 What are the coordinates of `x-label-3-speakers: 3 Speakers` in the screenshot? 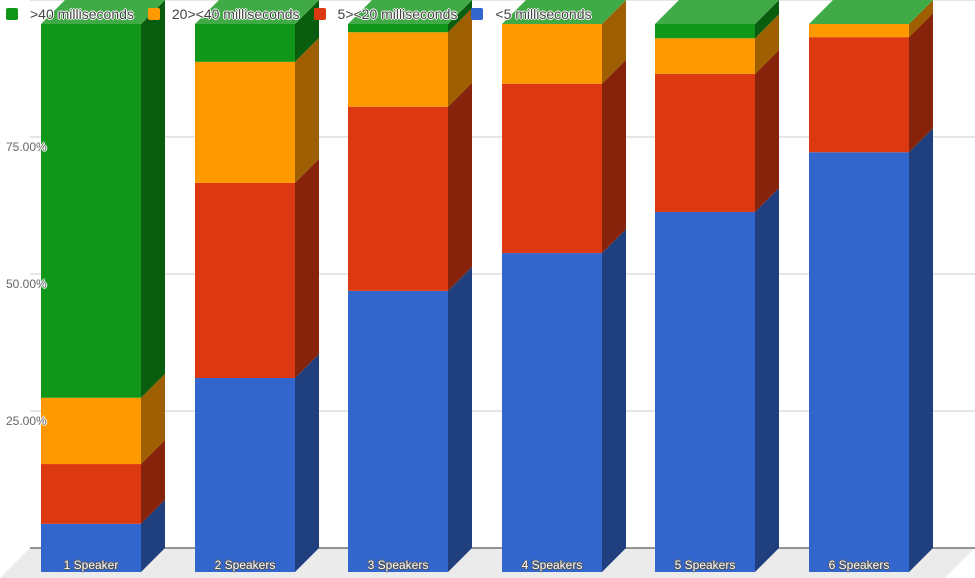 It's located at (398, 565).